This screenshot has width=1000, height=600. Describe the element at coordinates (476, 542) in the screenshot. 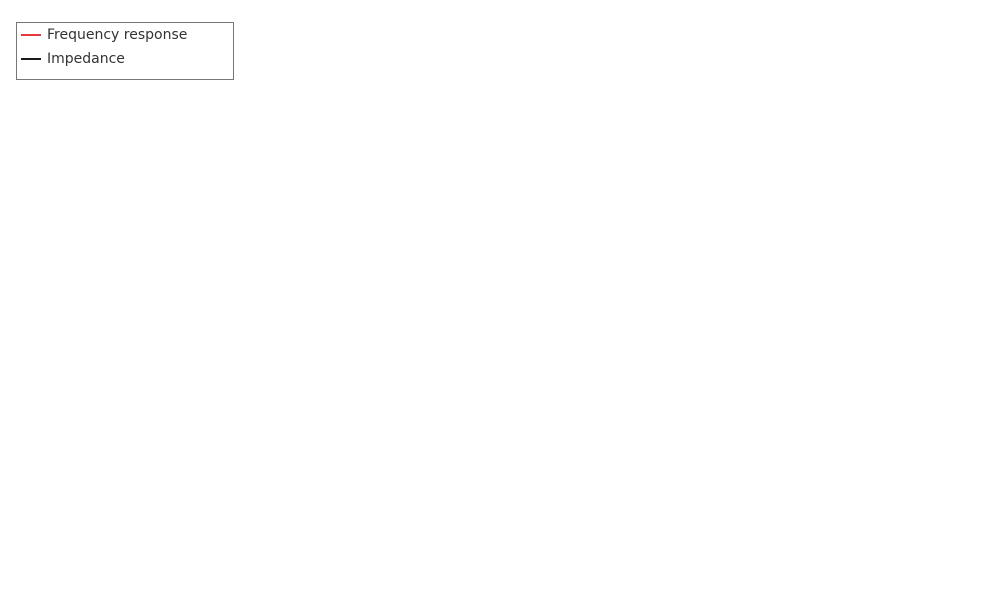

I see `x-tick-label: 500` at that location.